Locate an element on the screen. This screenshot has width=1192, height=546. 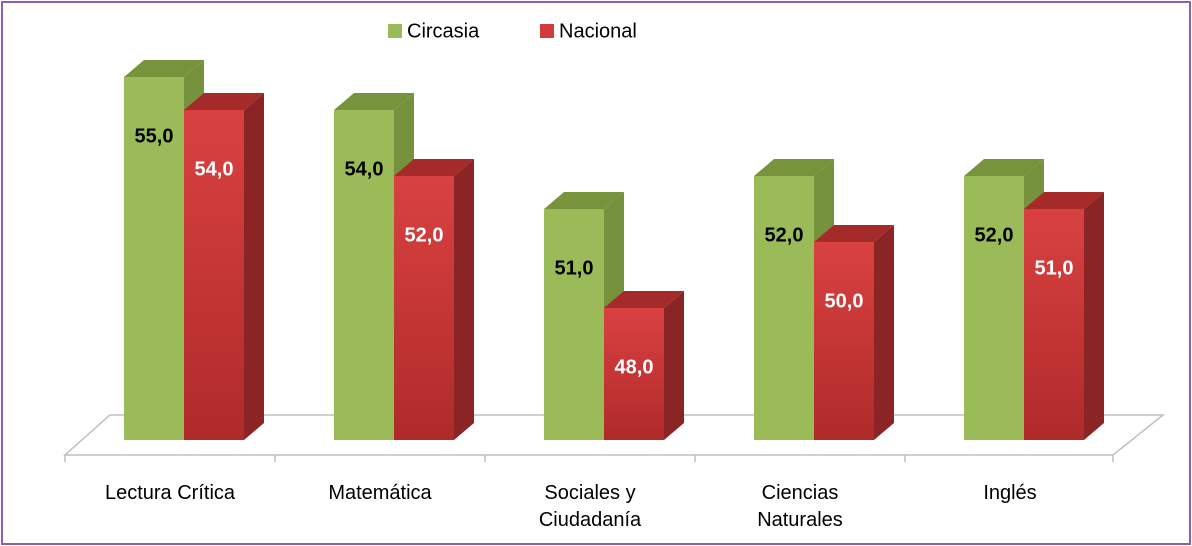
value-label: 55,0 is located at coordinates (154, 136).